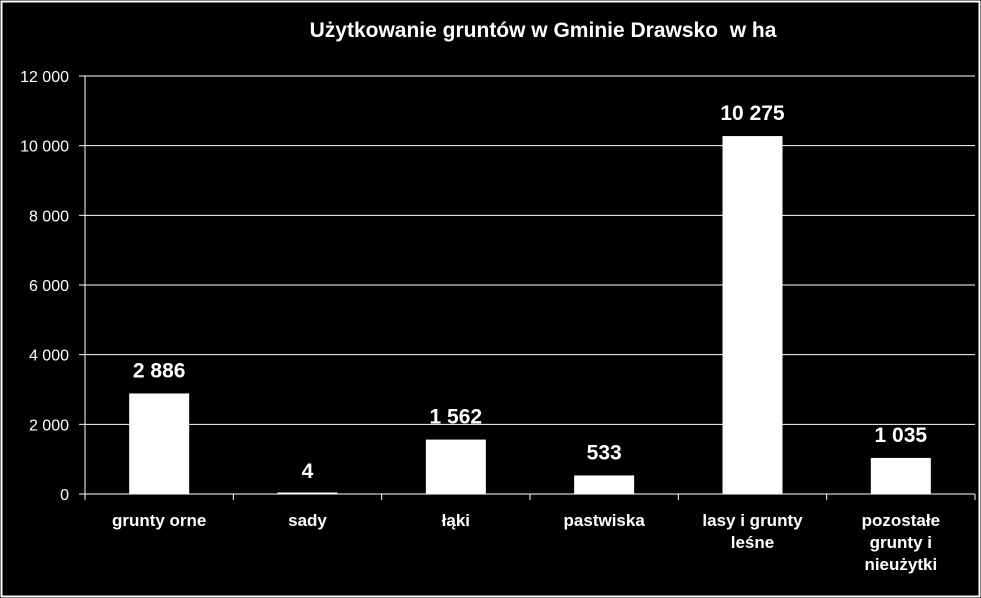 The image size is (981, 598). What do you see at coordinates (901, 542) in the screenshot?
I see `x-tick-label: pozostałe grunty i nieużytki` at bounding box center [901, 542].